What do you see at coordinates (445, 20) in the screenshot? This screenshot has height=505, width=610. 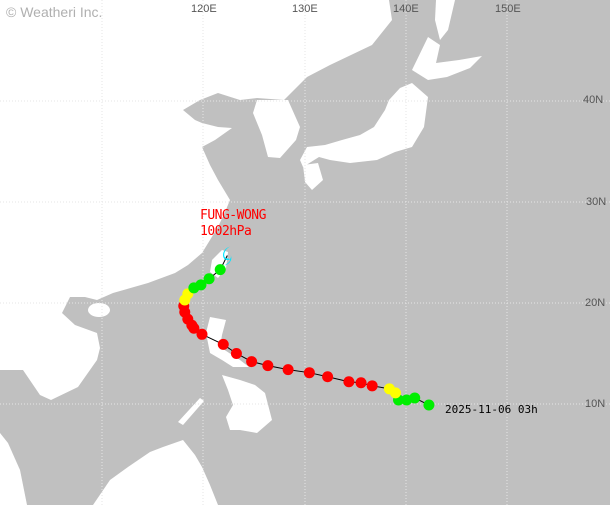 I see `land-sakhalin` at bounding box center [445, 20].